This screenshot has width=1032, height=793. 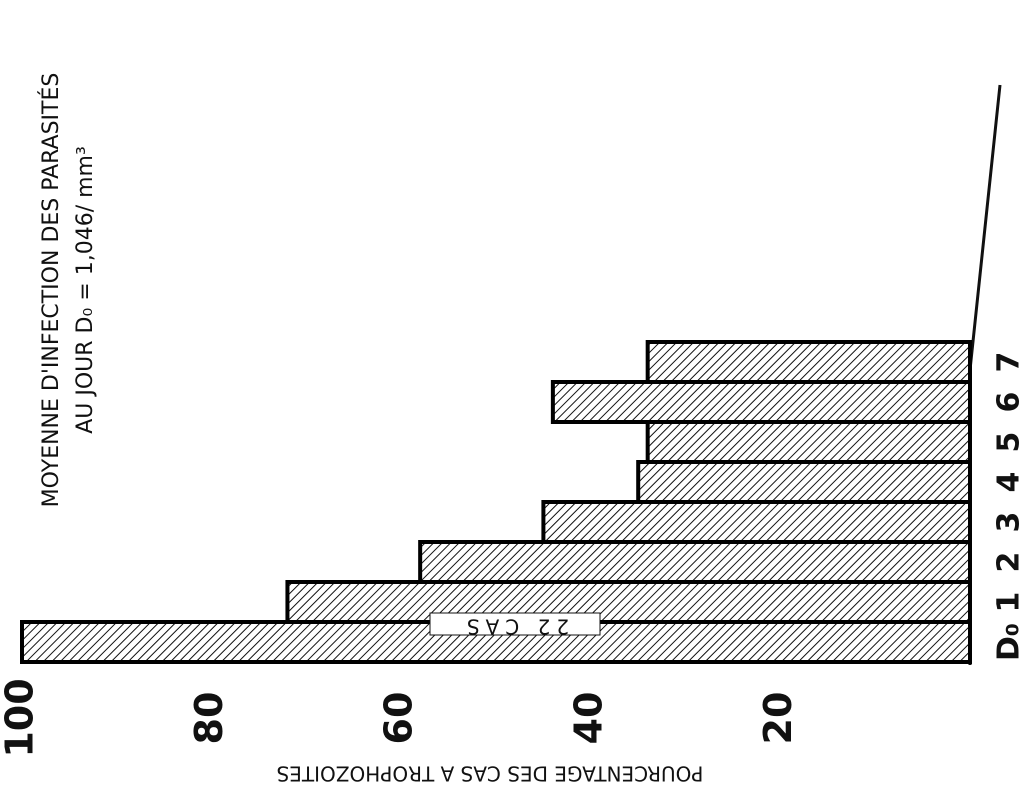 I want to click on title-line-1: MOYENNE D'INFECTION DES PARASITÉS, so click(x=51, y=290).